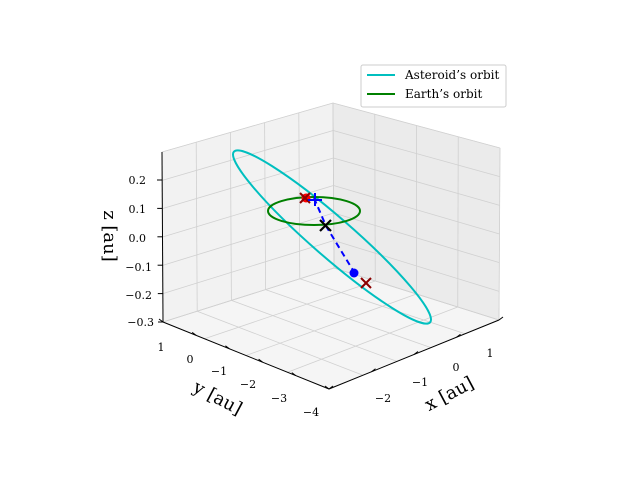 Image resolution: width=640 pixels, height=480 pixels. Describe the element at coordinates (279, 398) in the screenshot. I see `y-tick: −3` at that location.